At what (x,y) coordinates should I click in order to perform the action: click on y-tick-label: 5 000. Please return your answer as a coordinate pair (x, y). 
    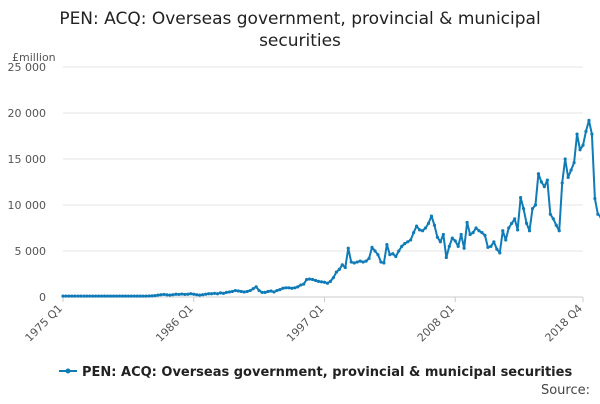
    Looking at the image, I should click on (31, 251).